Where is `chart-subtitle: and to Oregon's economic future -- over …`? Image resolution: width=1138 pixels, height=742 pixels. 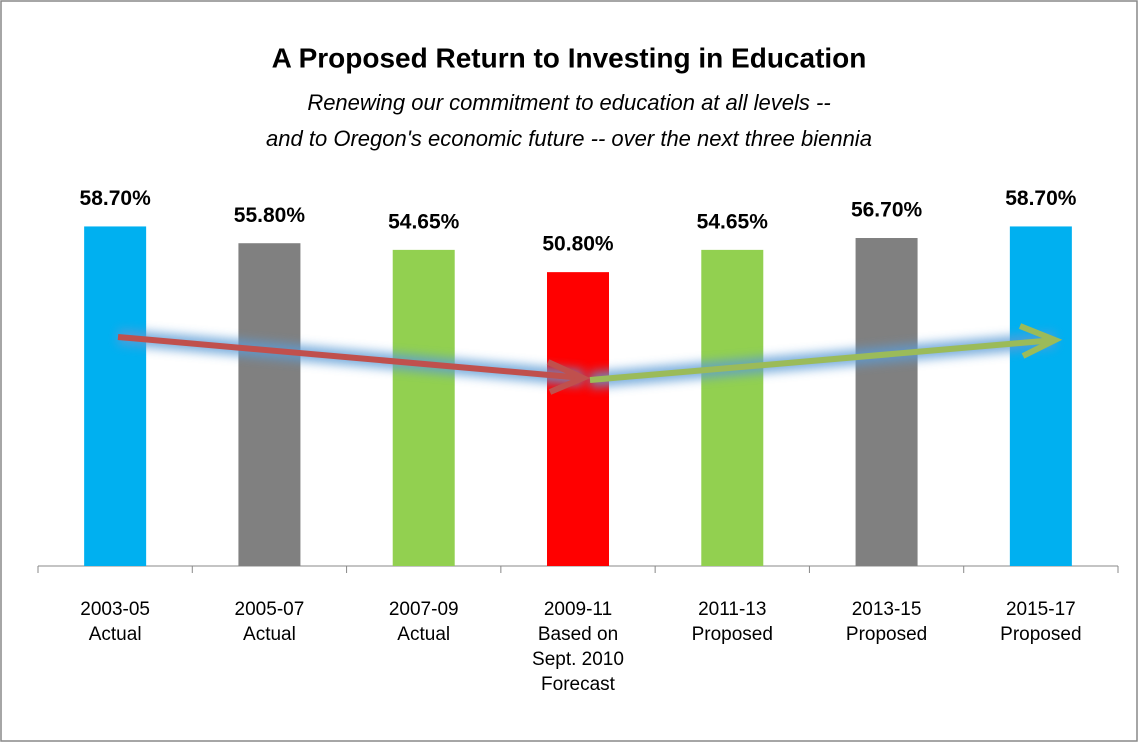 chart-subtitle: and to Oregon's economic future -- over … is located at coordinates (569, 138).